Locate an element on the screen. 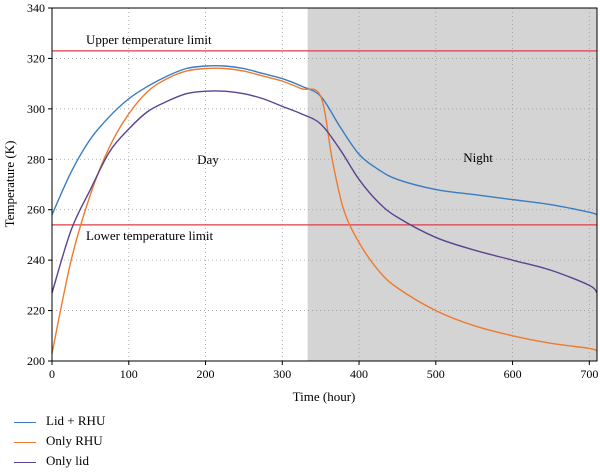 This screenshot has width=600, height=474. upper-limit-label: Upper temperature limit is located at coordinates (149, 39).